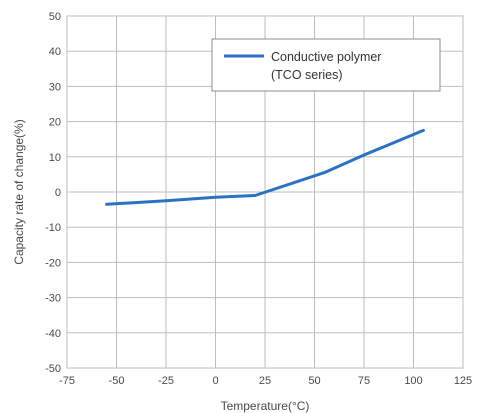 This screenshot has width=482, height=413. I want to click on y-tick-label: -30, so click(53, 299).